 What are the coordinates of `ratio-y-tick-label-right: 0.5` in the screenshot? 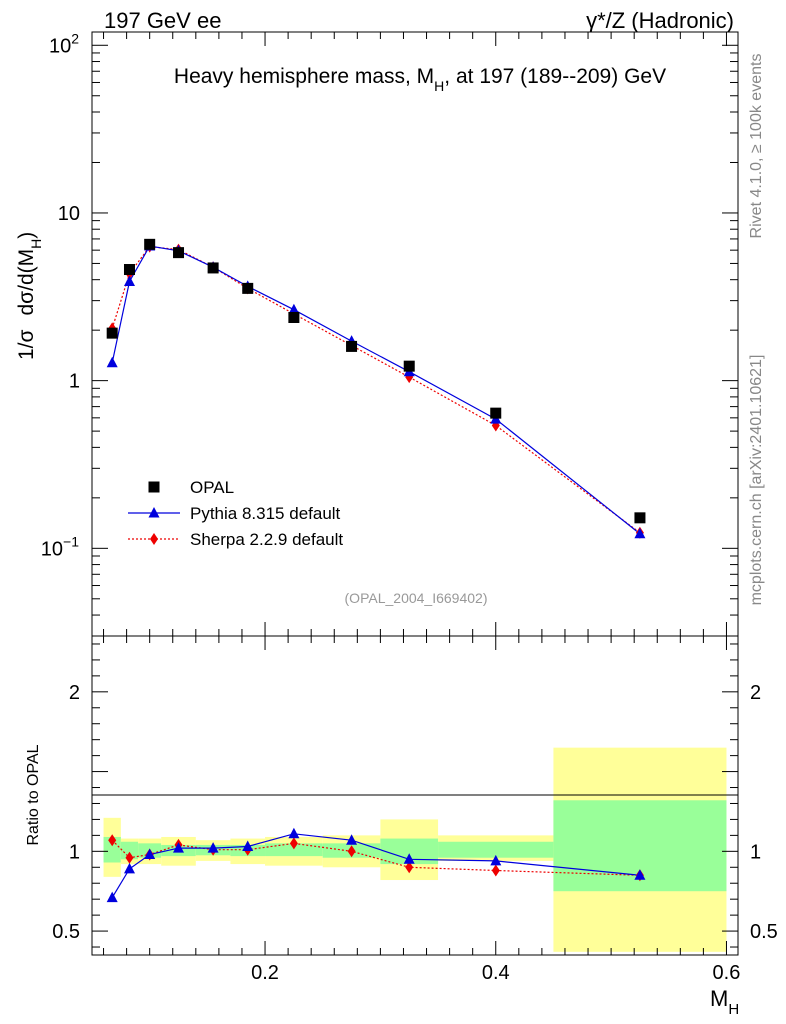 It's located at (764, 932).